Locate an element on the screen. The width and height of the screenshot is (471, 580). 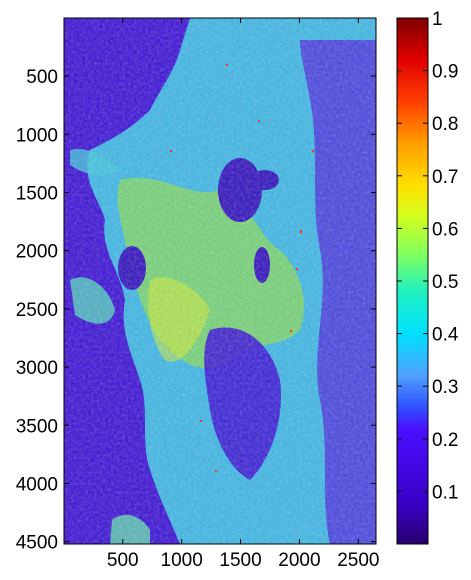
y-tick-label: 3500 is located at coordinates (37, 426).